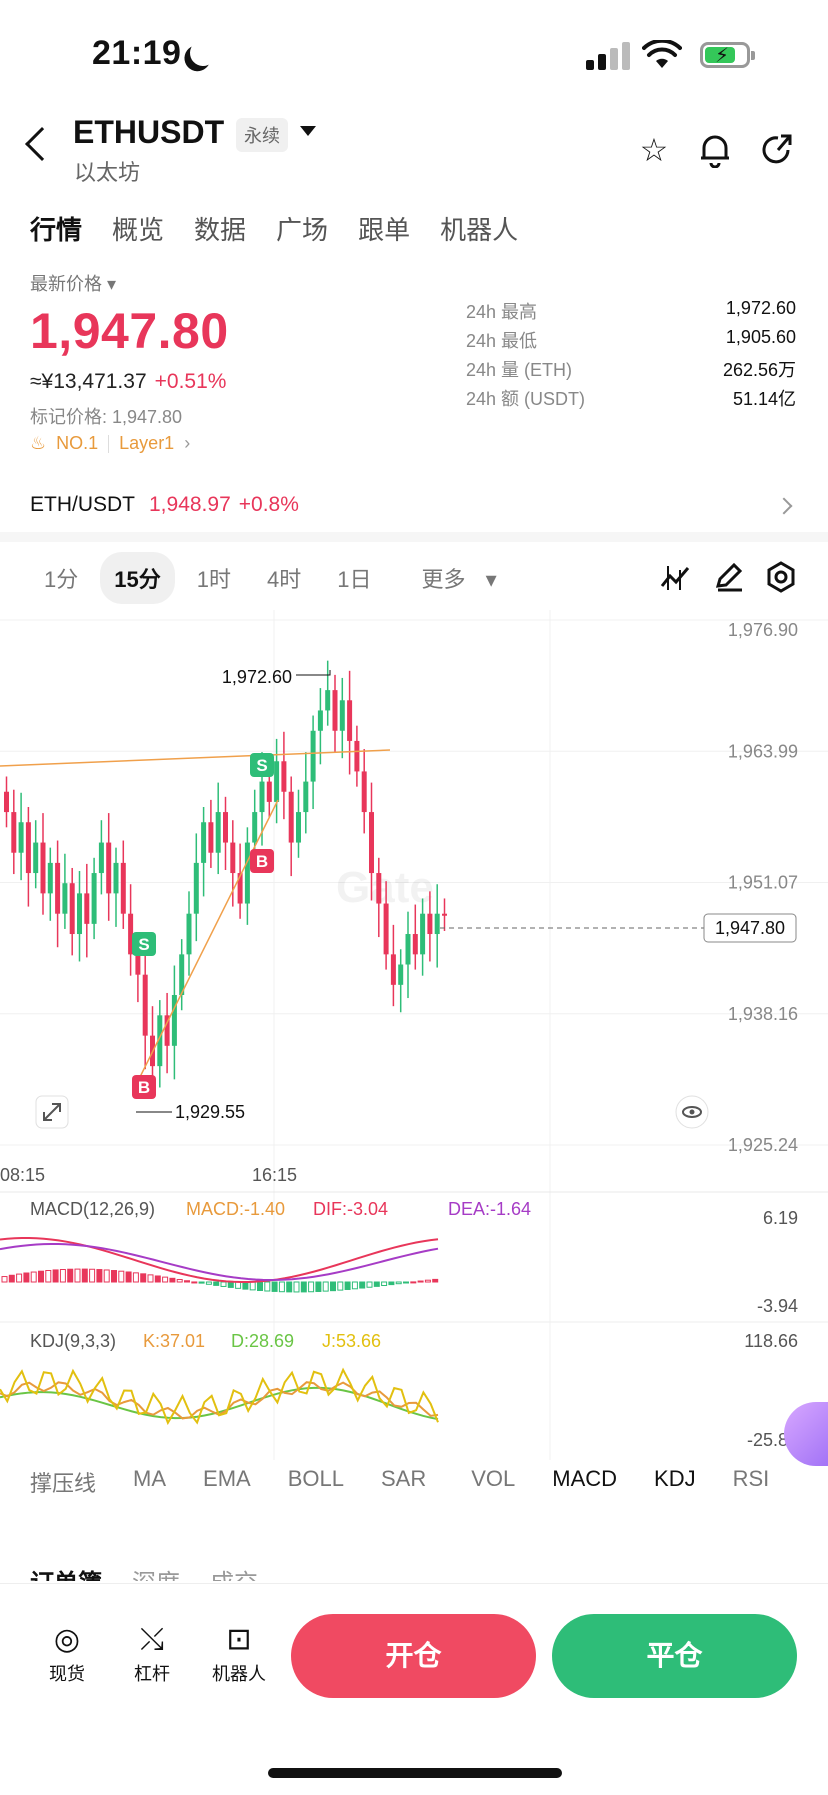 This screenshot has height=1795, width=828. I want to click on y-tick-label: 1,976.90, so click(763, 630).